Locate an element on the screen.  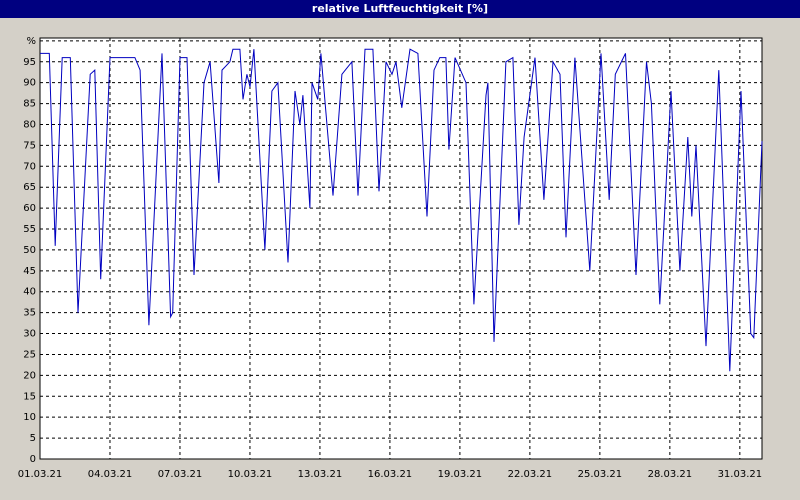
y-tick-label: 10 is located at coordinates (29, 417).